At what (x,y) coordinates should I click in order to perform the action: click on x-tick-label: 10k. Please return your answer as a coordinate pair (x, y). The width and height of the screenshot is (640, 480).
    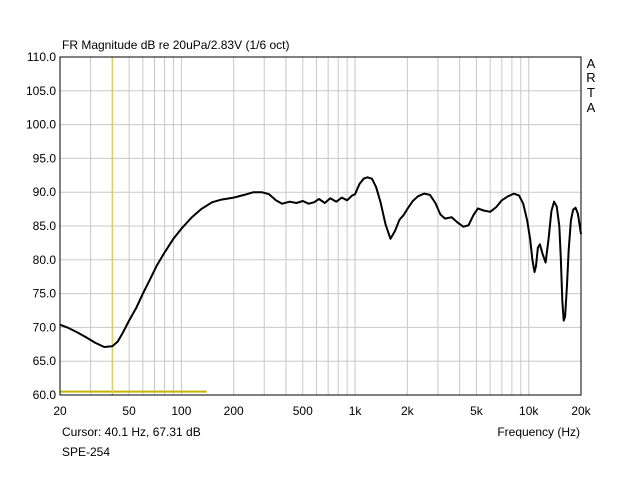
    Looking at the image, I should click on (529, 411).